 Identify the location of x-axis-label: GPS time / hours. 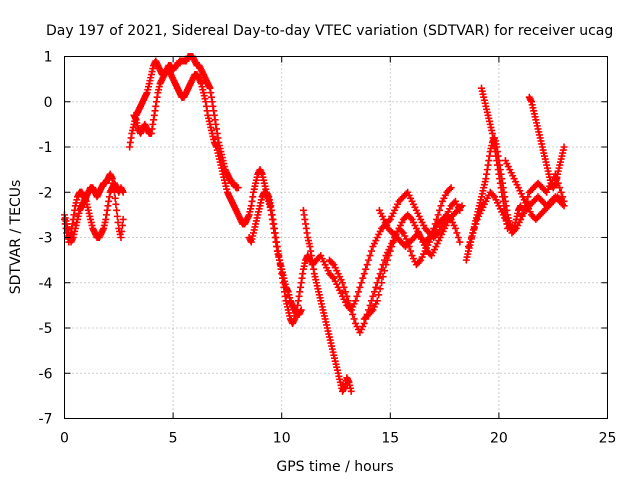
(334, 467).